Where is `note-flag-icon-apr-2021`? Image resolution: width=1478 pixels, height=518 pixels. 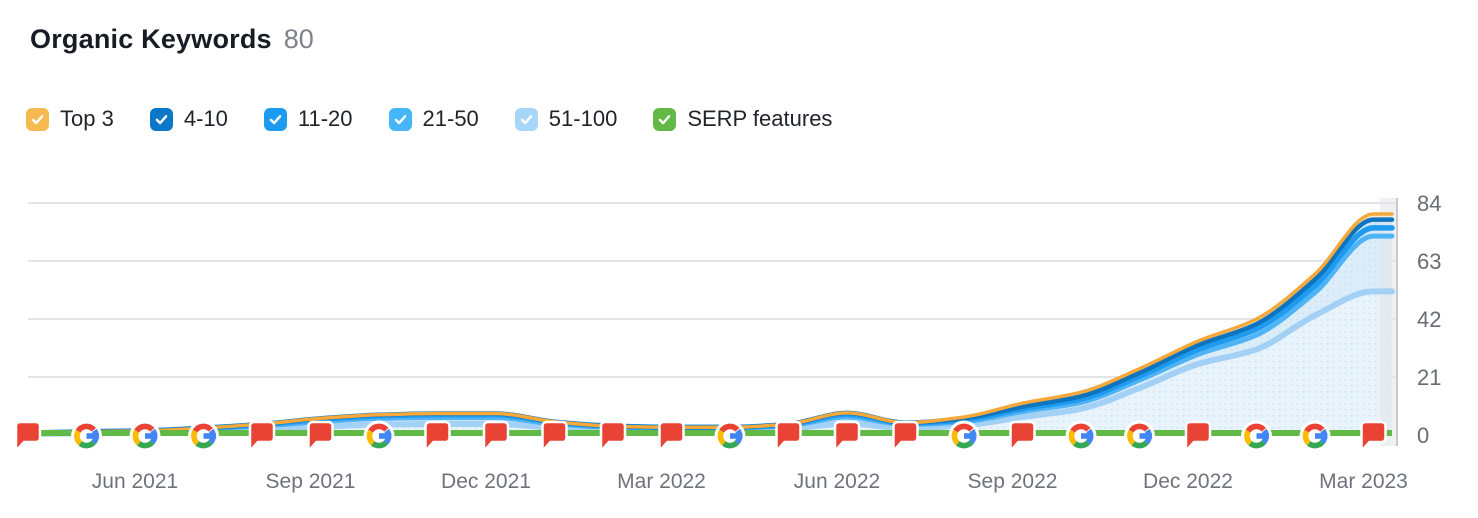
note-flag-icon-apr-2021 is located at coordinates (28, 436).